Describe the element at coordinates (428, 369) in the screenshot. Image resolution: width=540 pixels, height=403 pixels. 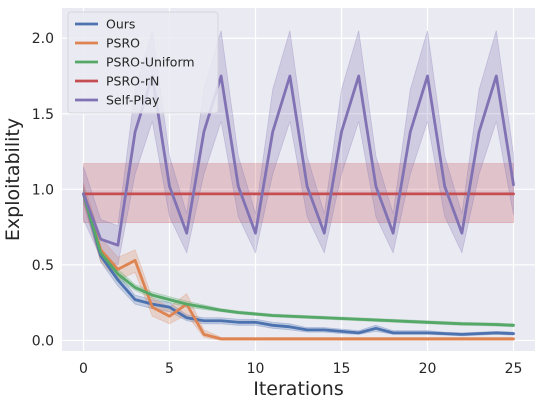
I see `x-tick-label: 20` at that location.